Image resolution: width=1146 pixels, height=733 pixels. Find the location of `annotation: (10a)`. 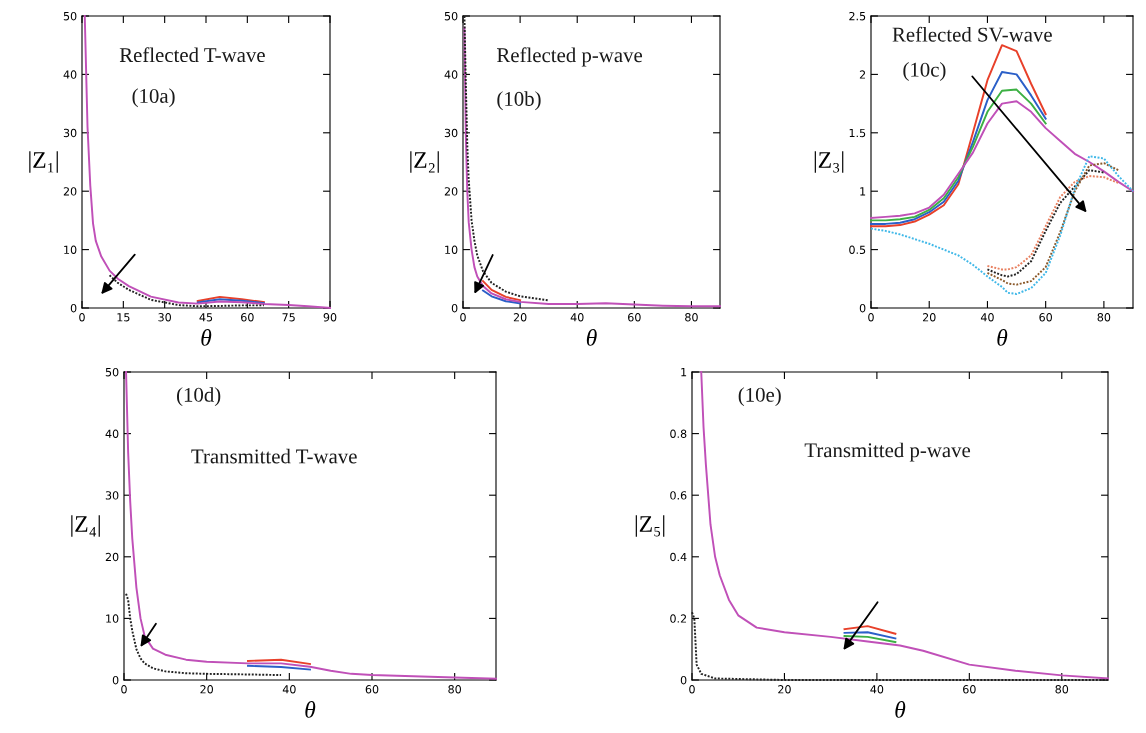

annotation: (10a) is located at coordinates (153, 98).